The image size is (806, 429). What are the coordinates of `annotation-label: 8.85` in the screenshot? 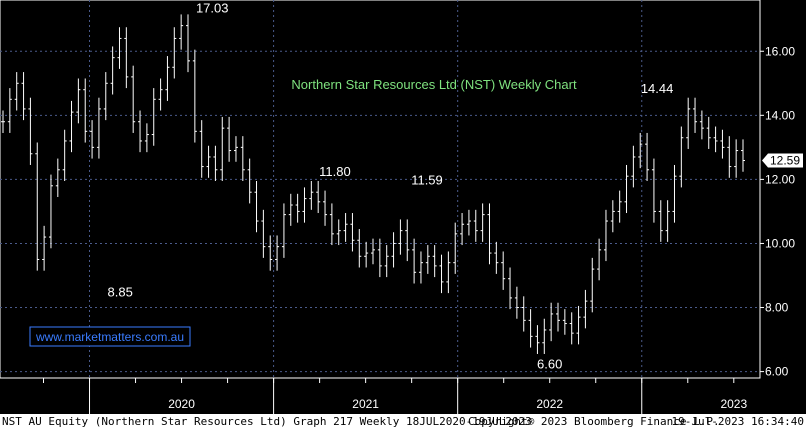 It's located at (120, 291).